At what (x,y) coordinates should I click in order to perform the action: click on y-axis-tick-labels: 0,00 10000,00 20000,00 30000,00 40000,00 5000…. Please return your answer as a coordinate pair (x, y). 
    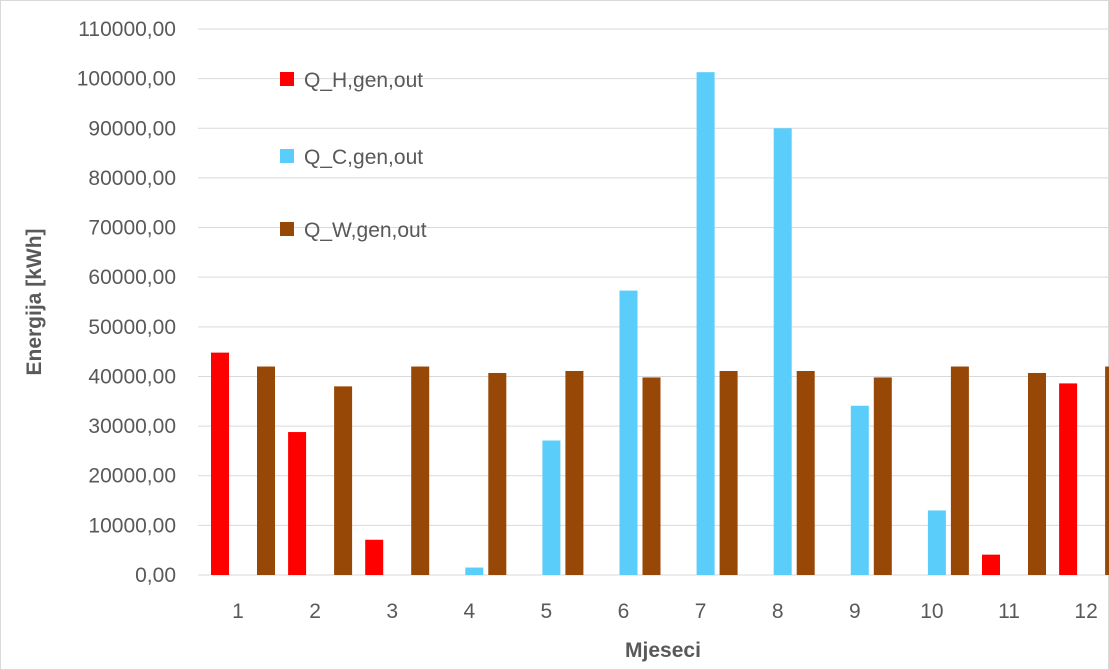
    Looking at the image, I should click on (126, 302).